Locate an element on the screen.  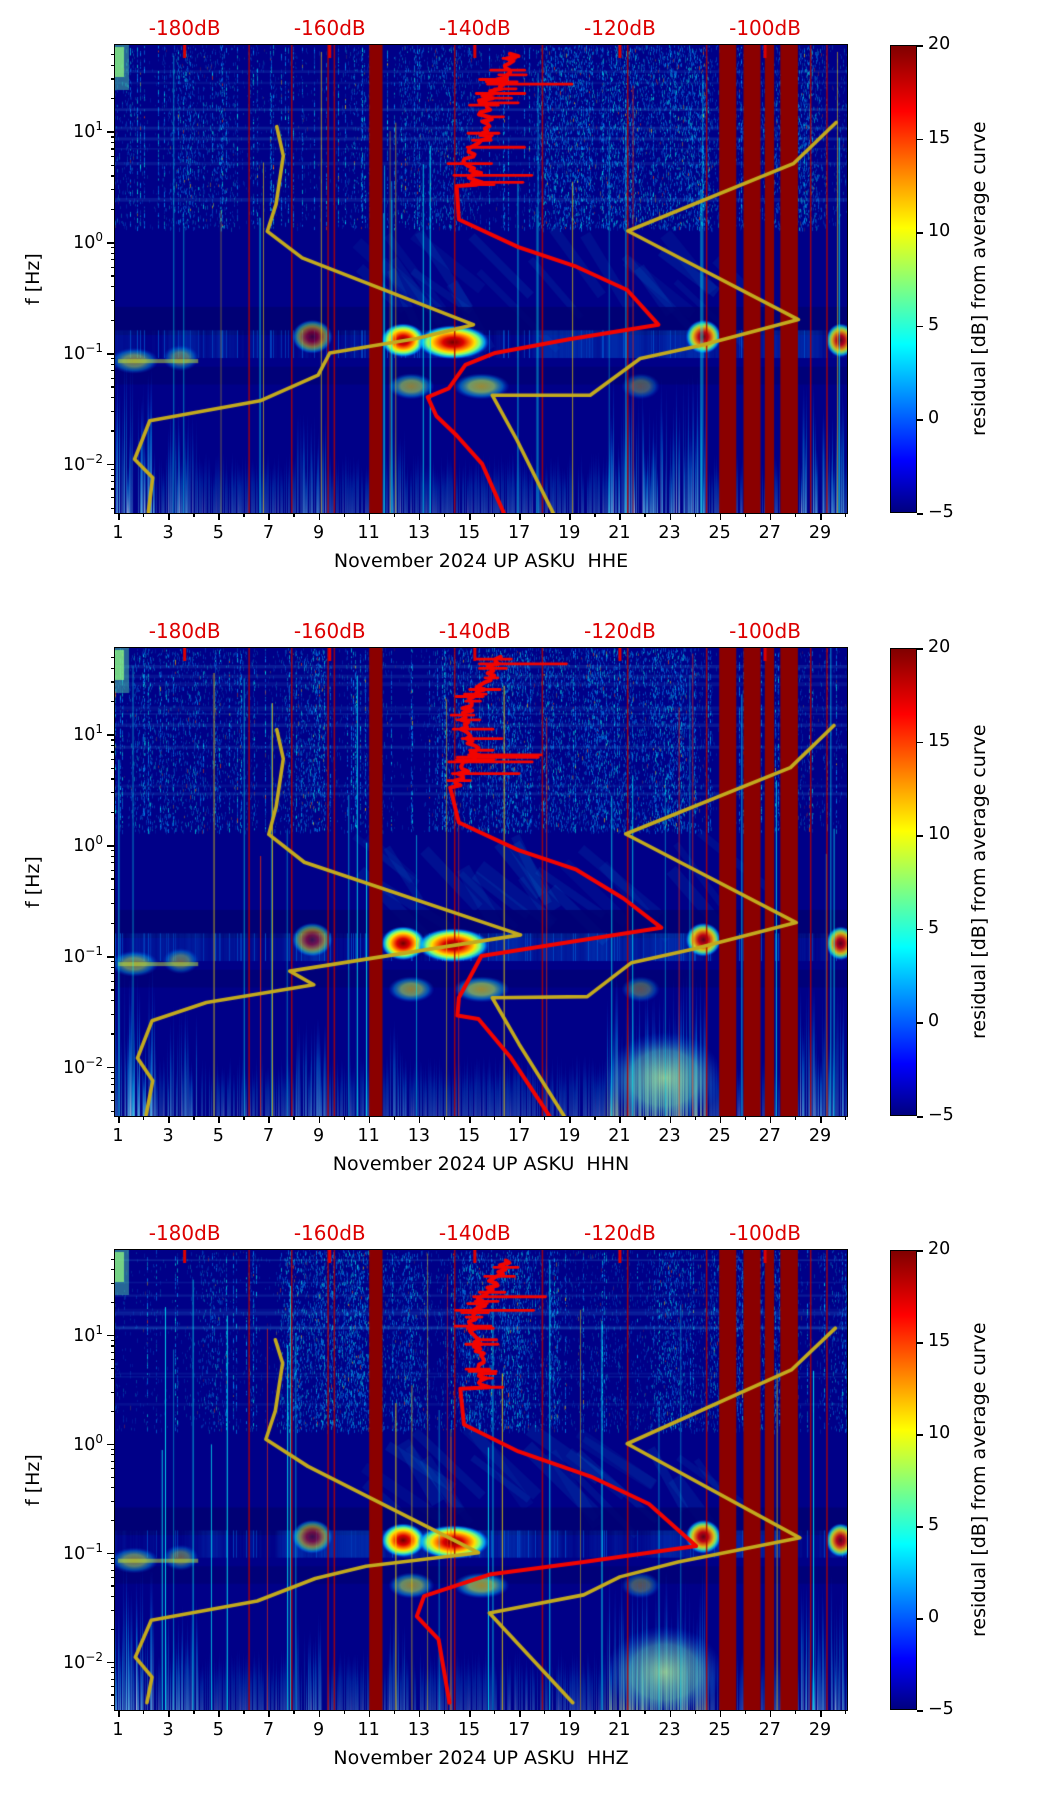
x-tick-label: 29 is located at coordinates (820, 1730).